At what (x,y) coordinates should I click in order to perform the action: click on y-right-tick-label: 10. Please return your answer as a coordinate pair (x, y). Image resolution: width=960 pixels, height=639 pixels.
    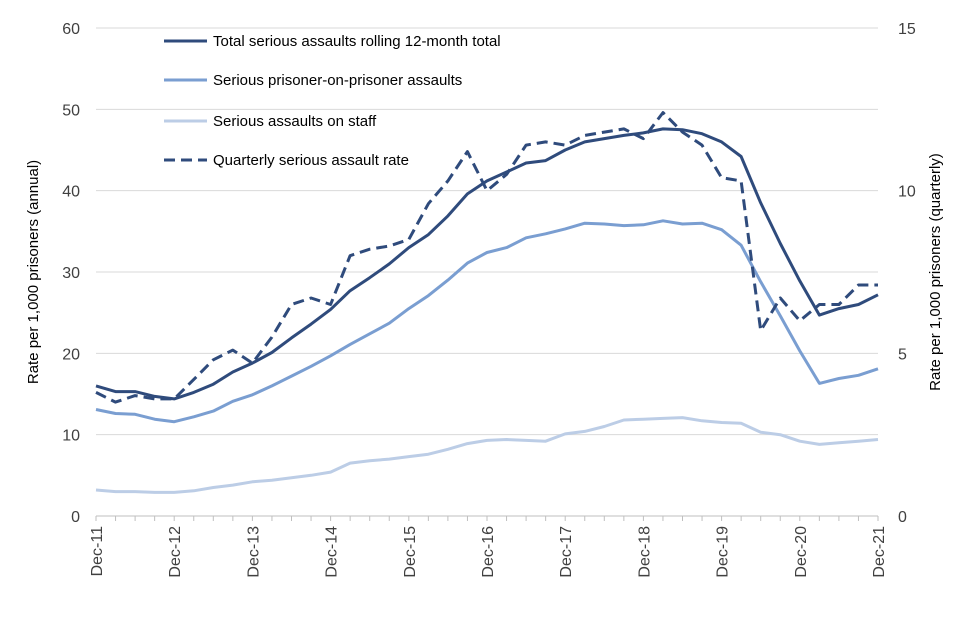
    Looking at the image, I should click on (907, 192).